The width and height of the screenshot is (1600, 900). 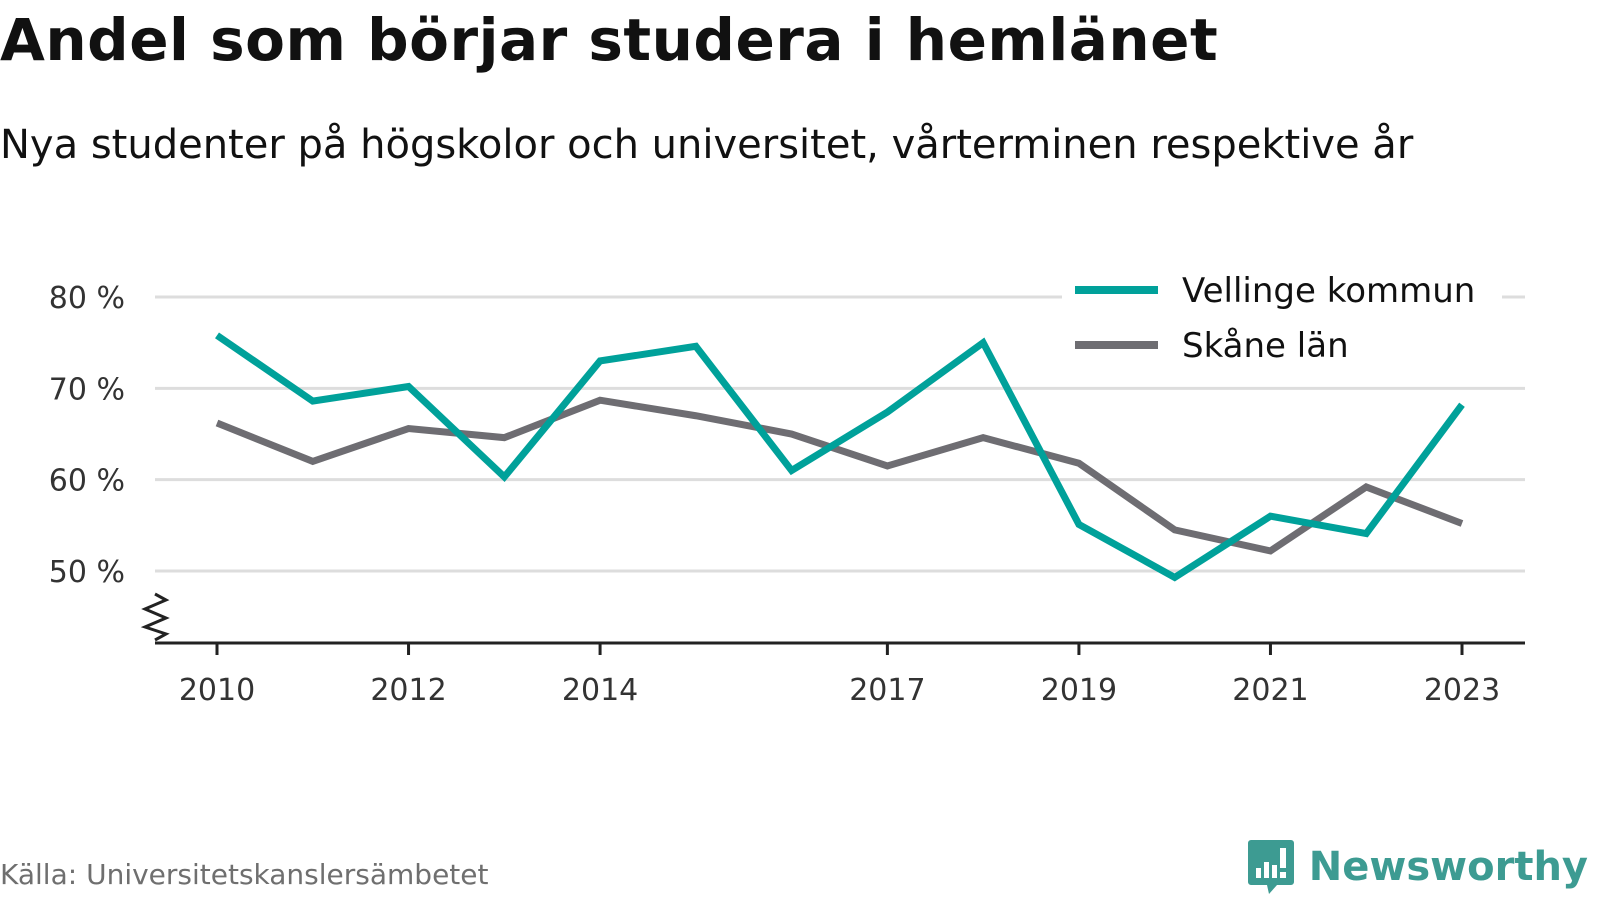 What do you see at coordinates (1328, 291) in the screenshot?
I see `legend-label-vellinge: Vellinge kommun` at bounding box center [1328, 291].